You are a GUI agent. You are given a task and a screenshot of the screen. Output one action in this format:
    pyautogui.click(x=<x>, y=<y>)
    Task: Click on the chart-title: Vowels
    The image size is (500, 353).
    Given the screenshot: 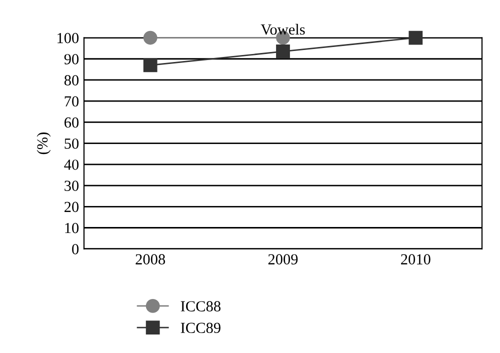 What is the action you would take?
    pyautogui.click(x=282, y=29)
    